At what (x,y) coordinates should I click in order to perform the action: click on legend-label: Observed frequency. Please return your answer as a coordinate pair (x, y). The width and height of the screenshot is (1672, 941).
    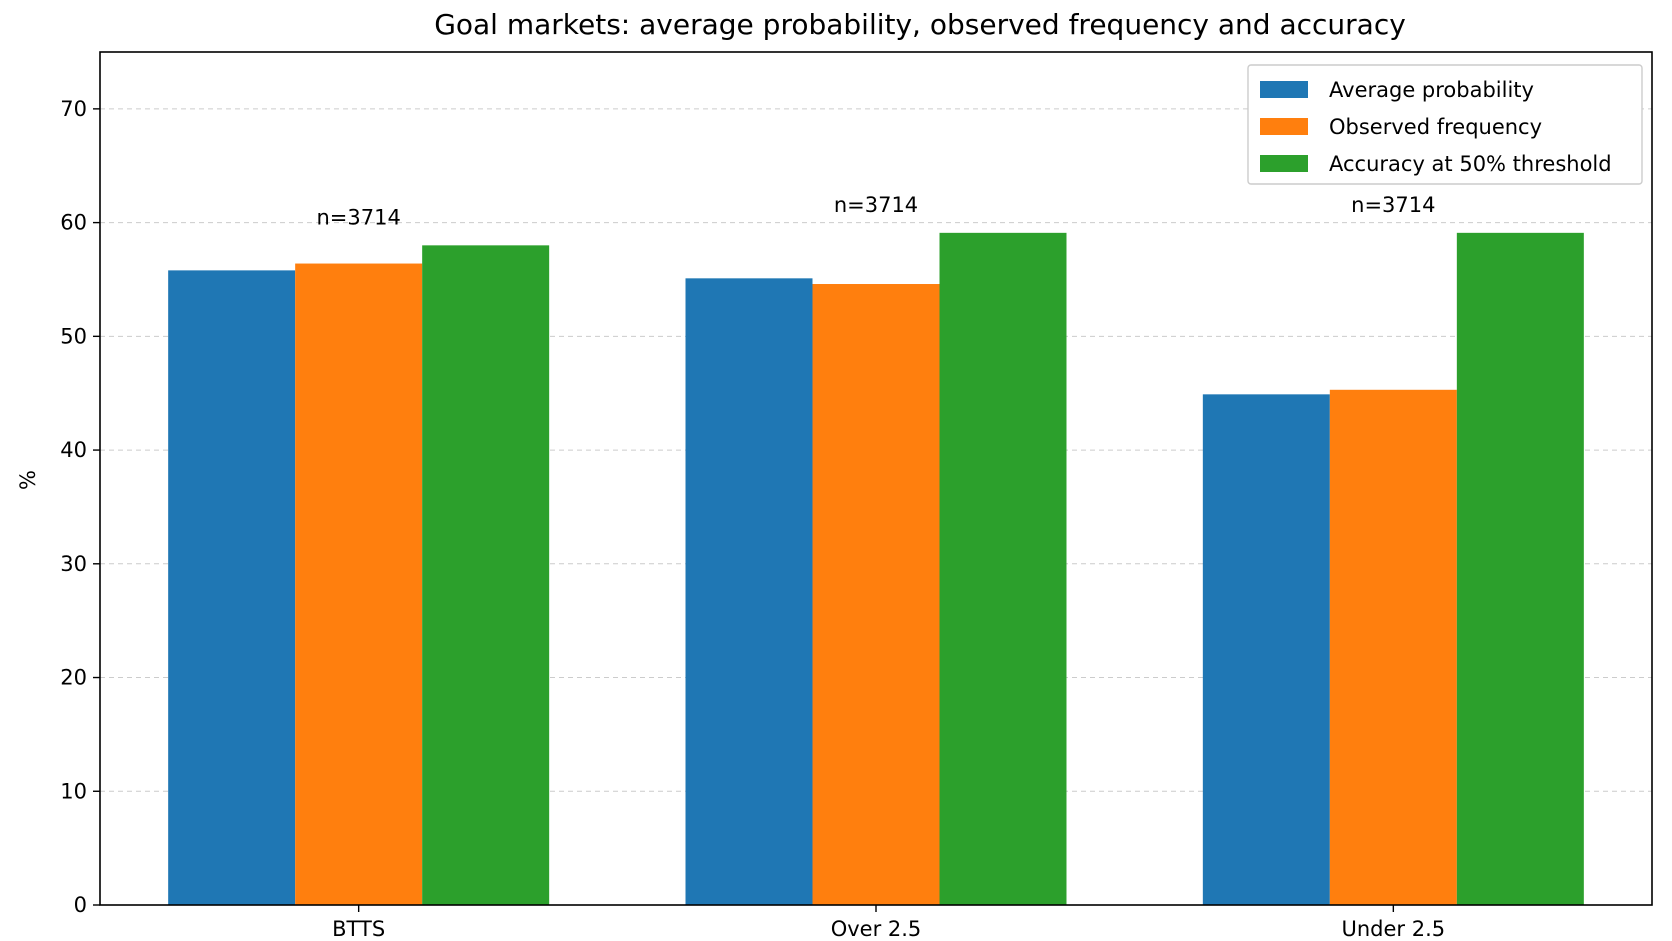
    Looking at the image, I should click on (1435, 127).